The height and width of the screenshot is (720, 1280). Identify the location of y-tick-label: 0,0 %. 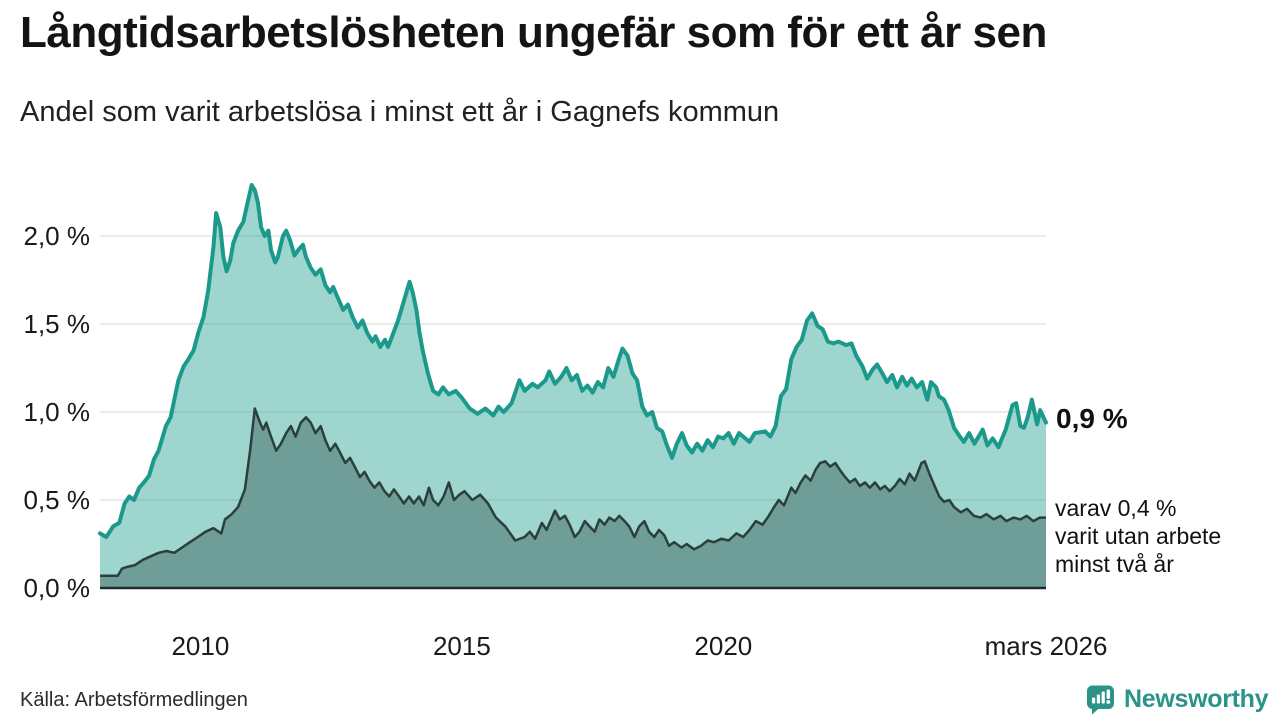
(57, 588).